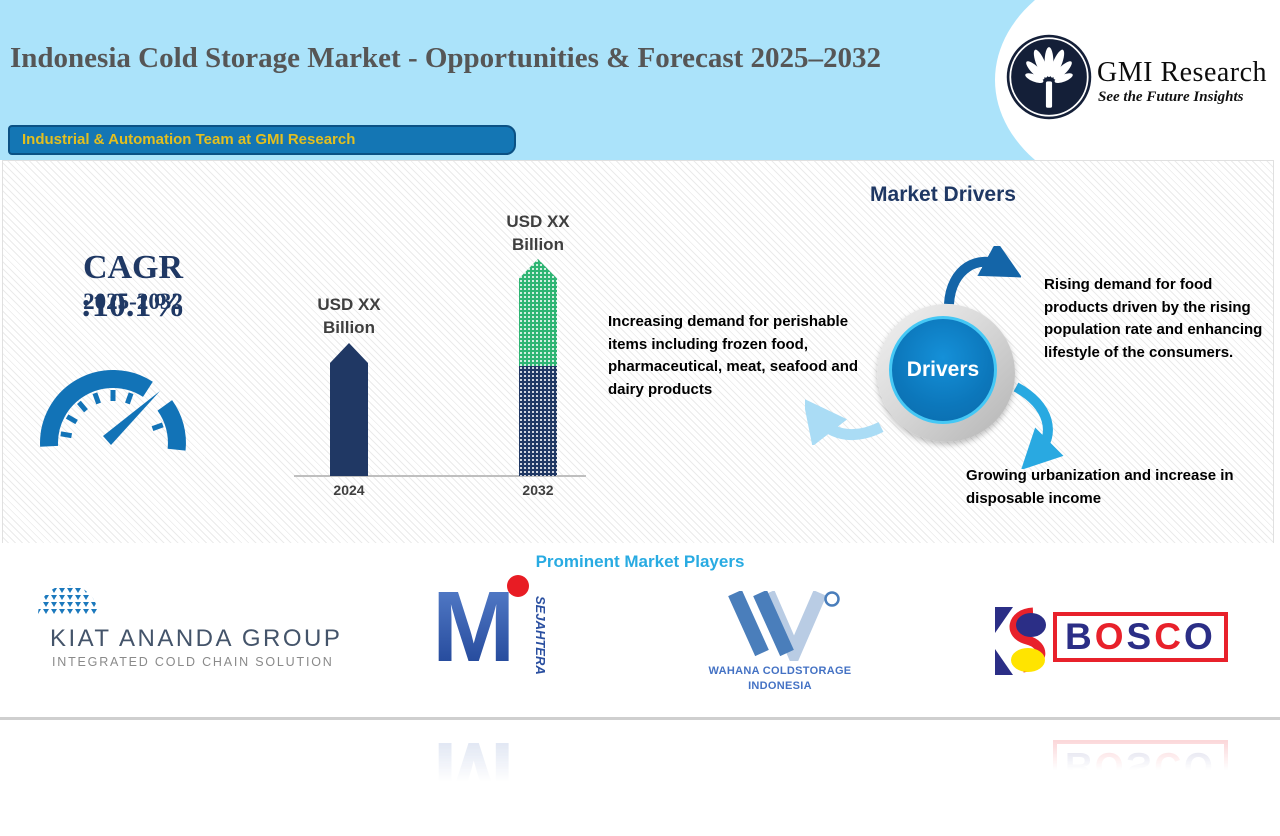 The width and height of the screenshot is (1280, 836). I want to click on drivers-hub-label: Drivers, so click(943, 369).